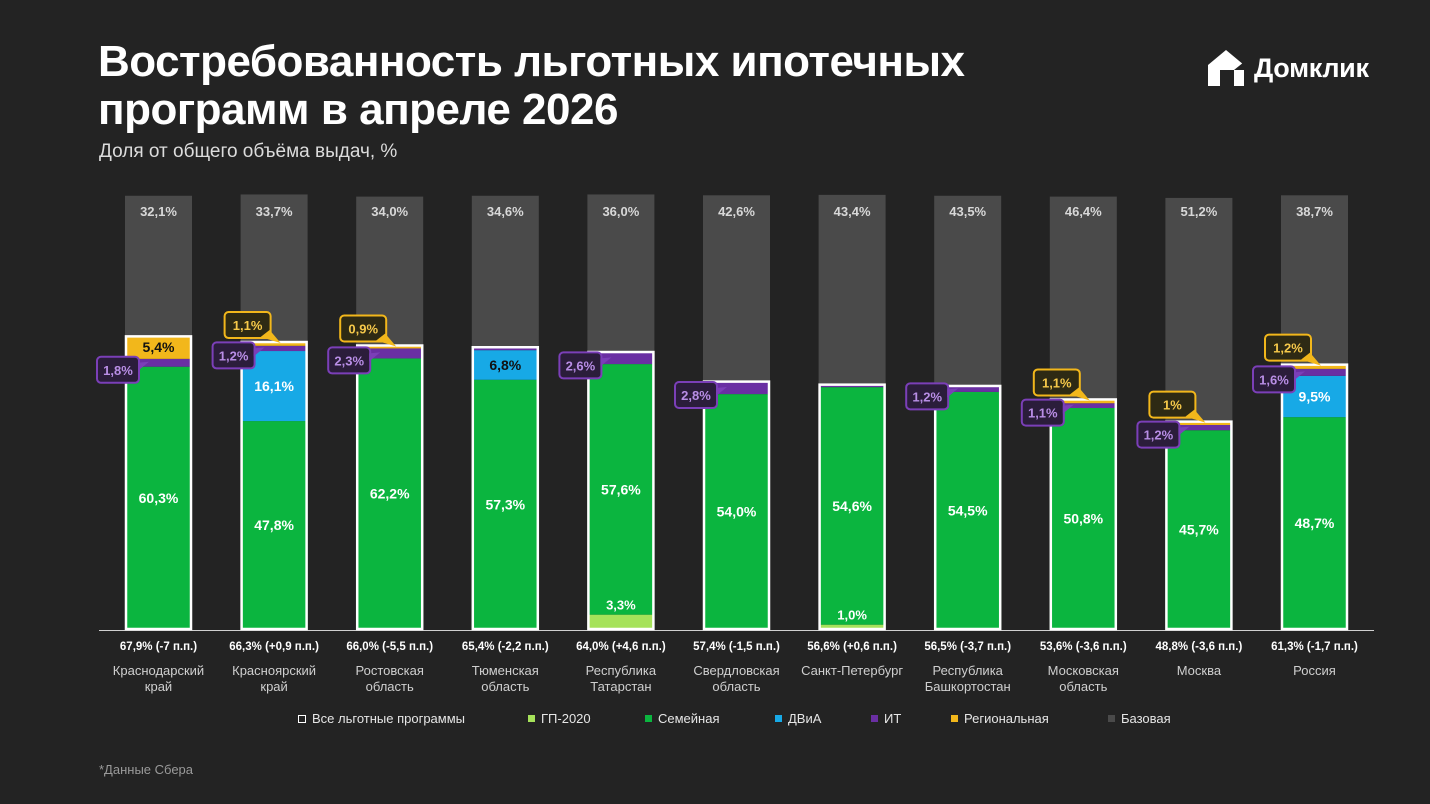 This screenshot has height=804, width=1430. I want to click on regional-value-label: 5,4%, so click(159, 347).